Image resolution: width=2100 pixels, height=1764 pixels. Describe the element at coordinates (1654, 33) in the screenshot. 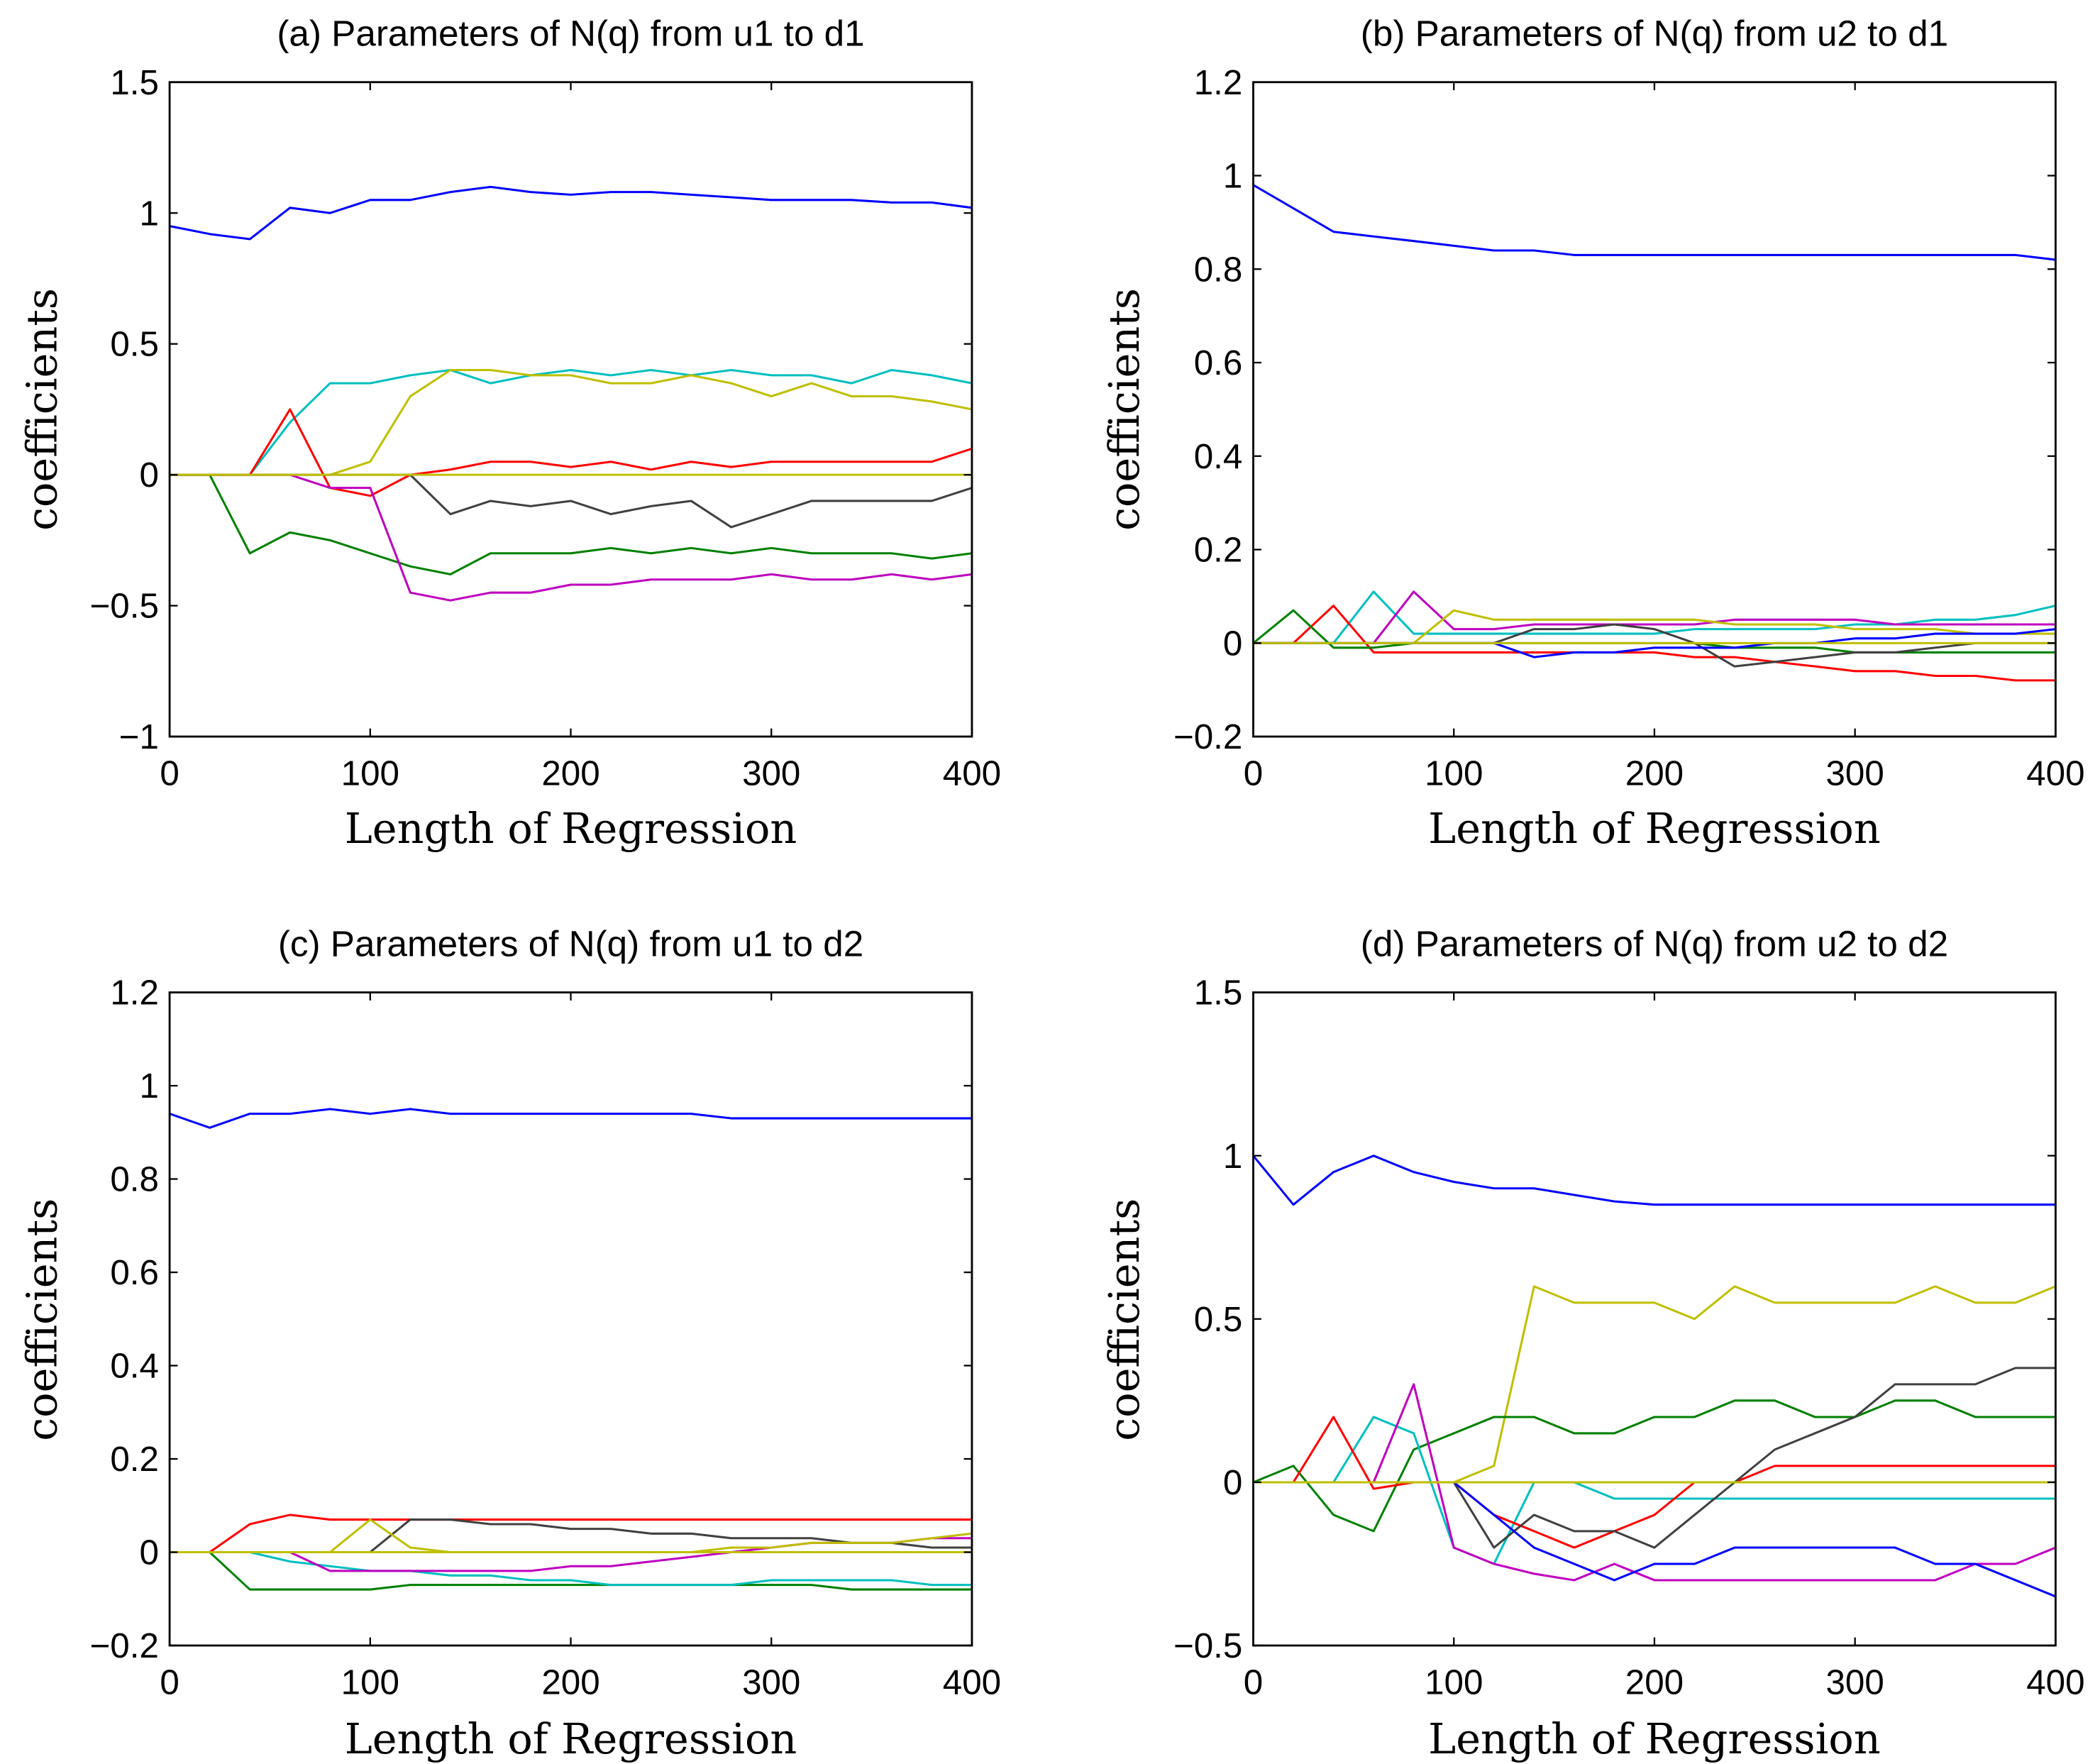

I see `chart-title: (b) Parameters of N(q) from u2 to d1` at that location.